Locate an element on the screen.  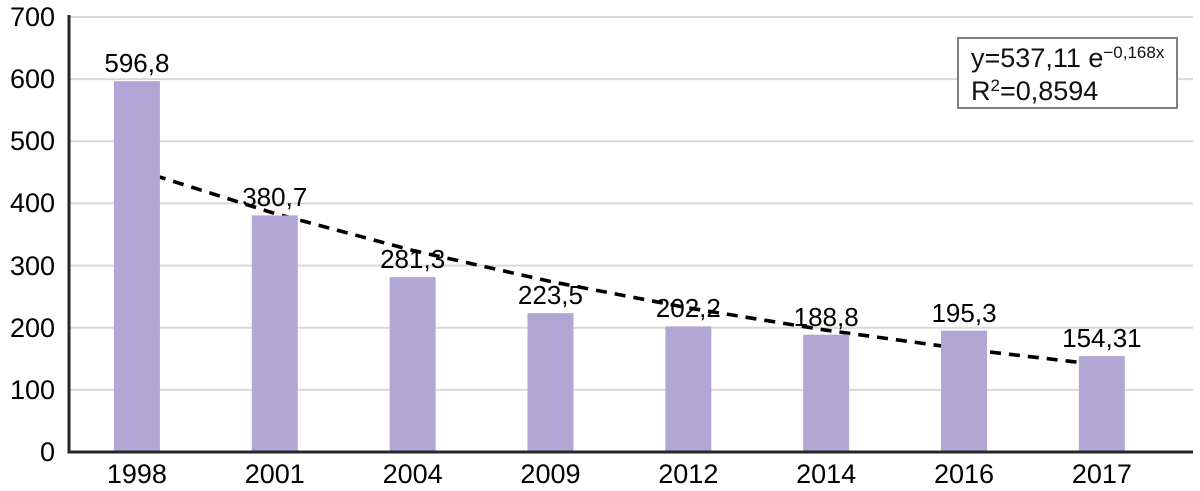
equation-exponent: −0,168x is located at coordinates (1134, 52).